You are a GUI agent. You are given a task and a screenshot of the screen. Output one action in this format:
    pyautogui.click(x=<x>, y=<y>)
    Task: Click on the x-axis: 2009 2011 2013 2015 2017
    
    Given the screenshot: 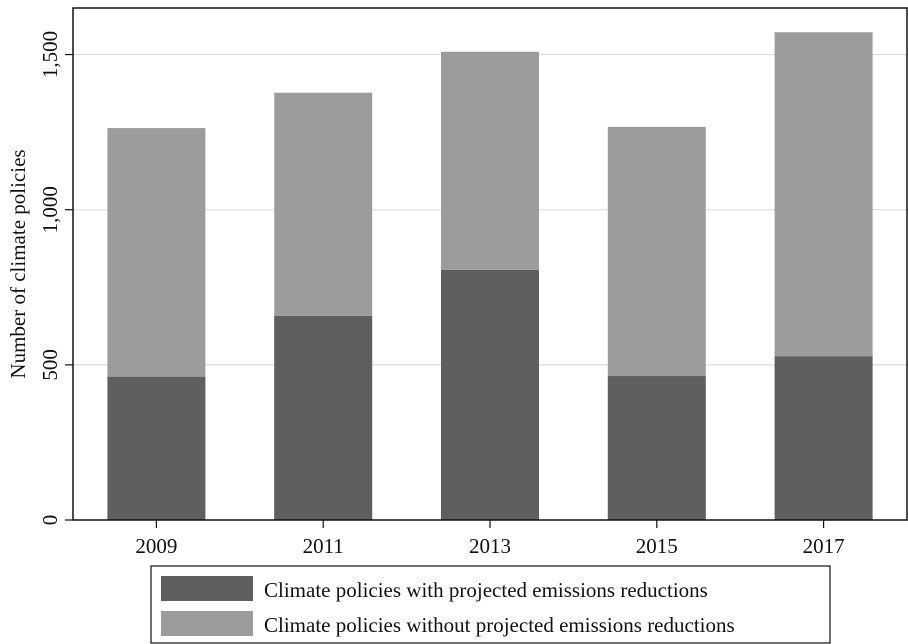 What is the action you would take?
    pyautogui.click(x=490, y=539)
    